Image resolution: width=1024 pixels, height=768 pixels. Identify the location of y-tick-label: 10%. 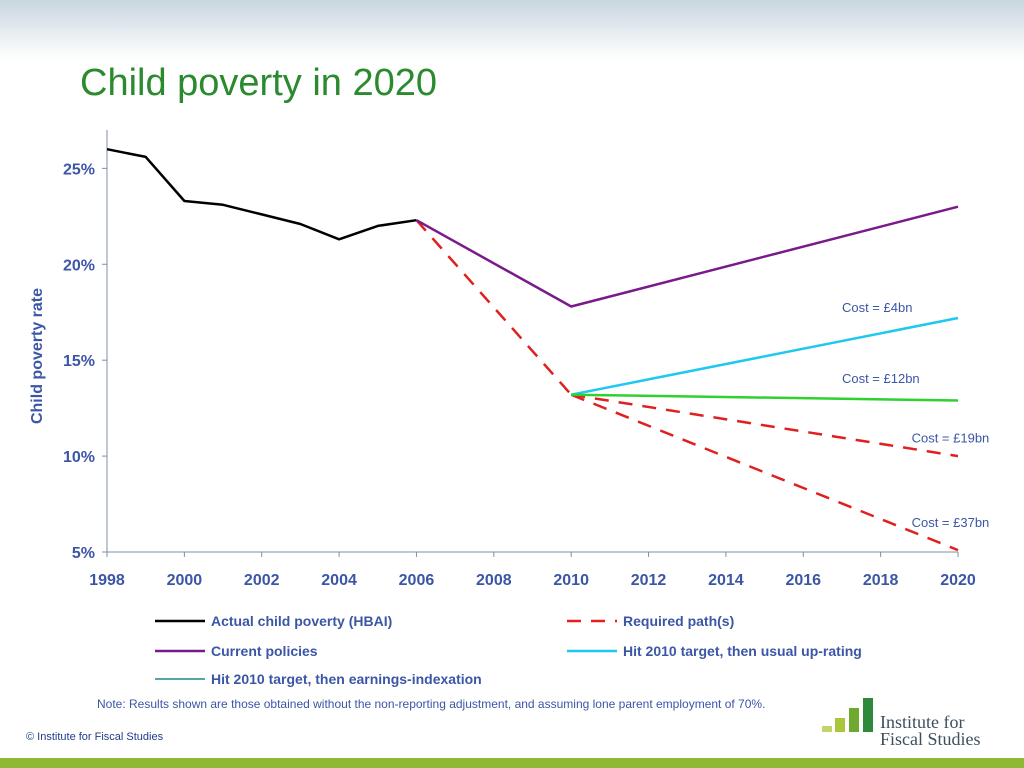
(79, 457).